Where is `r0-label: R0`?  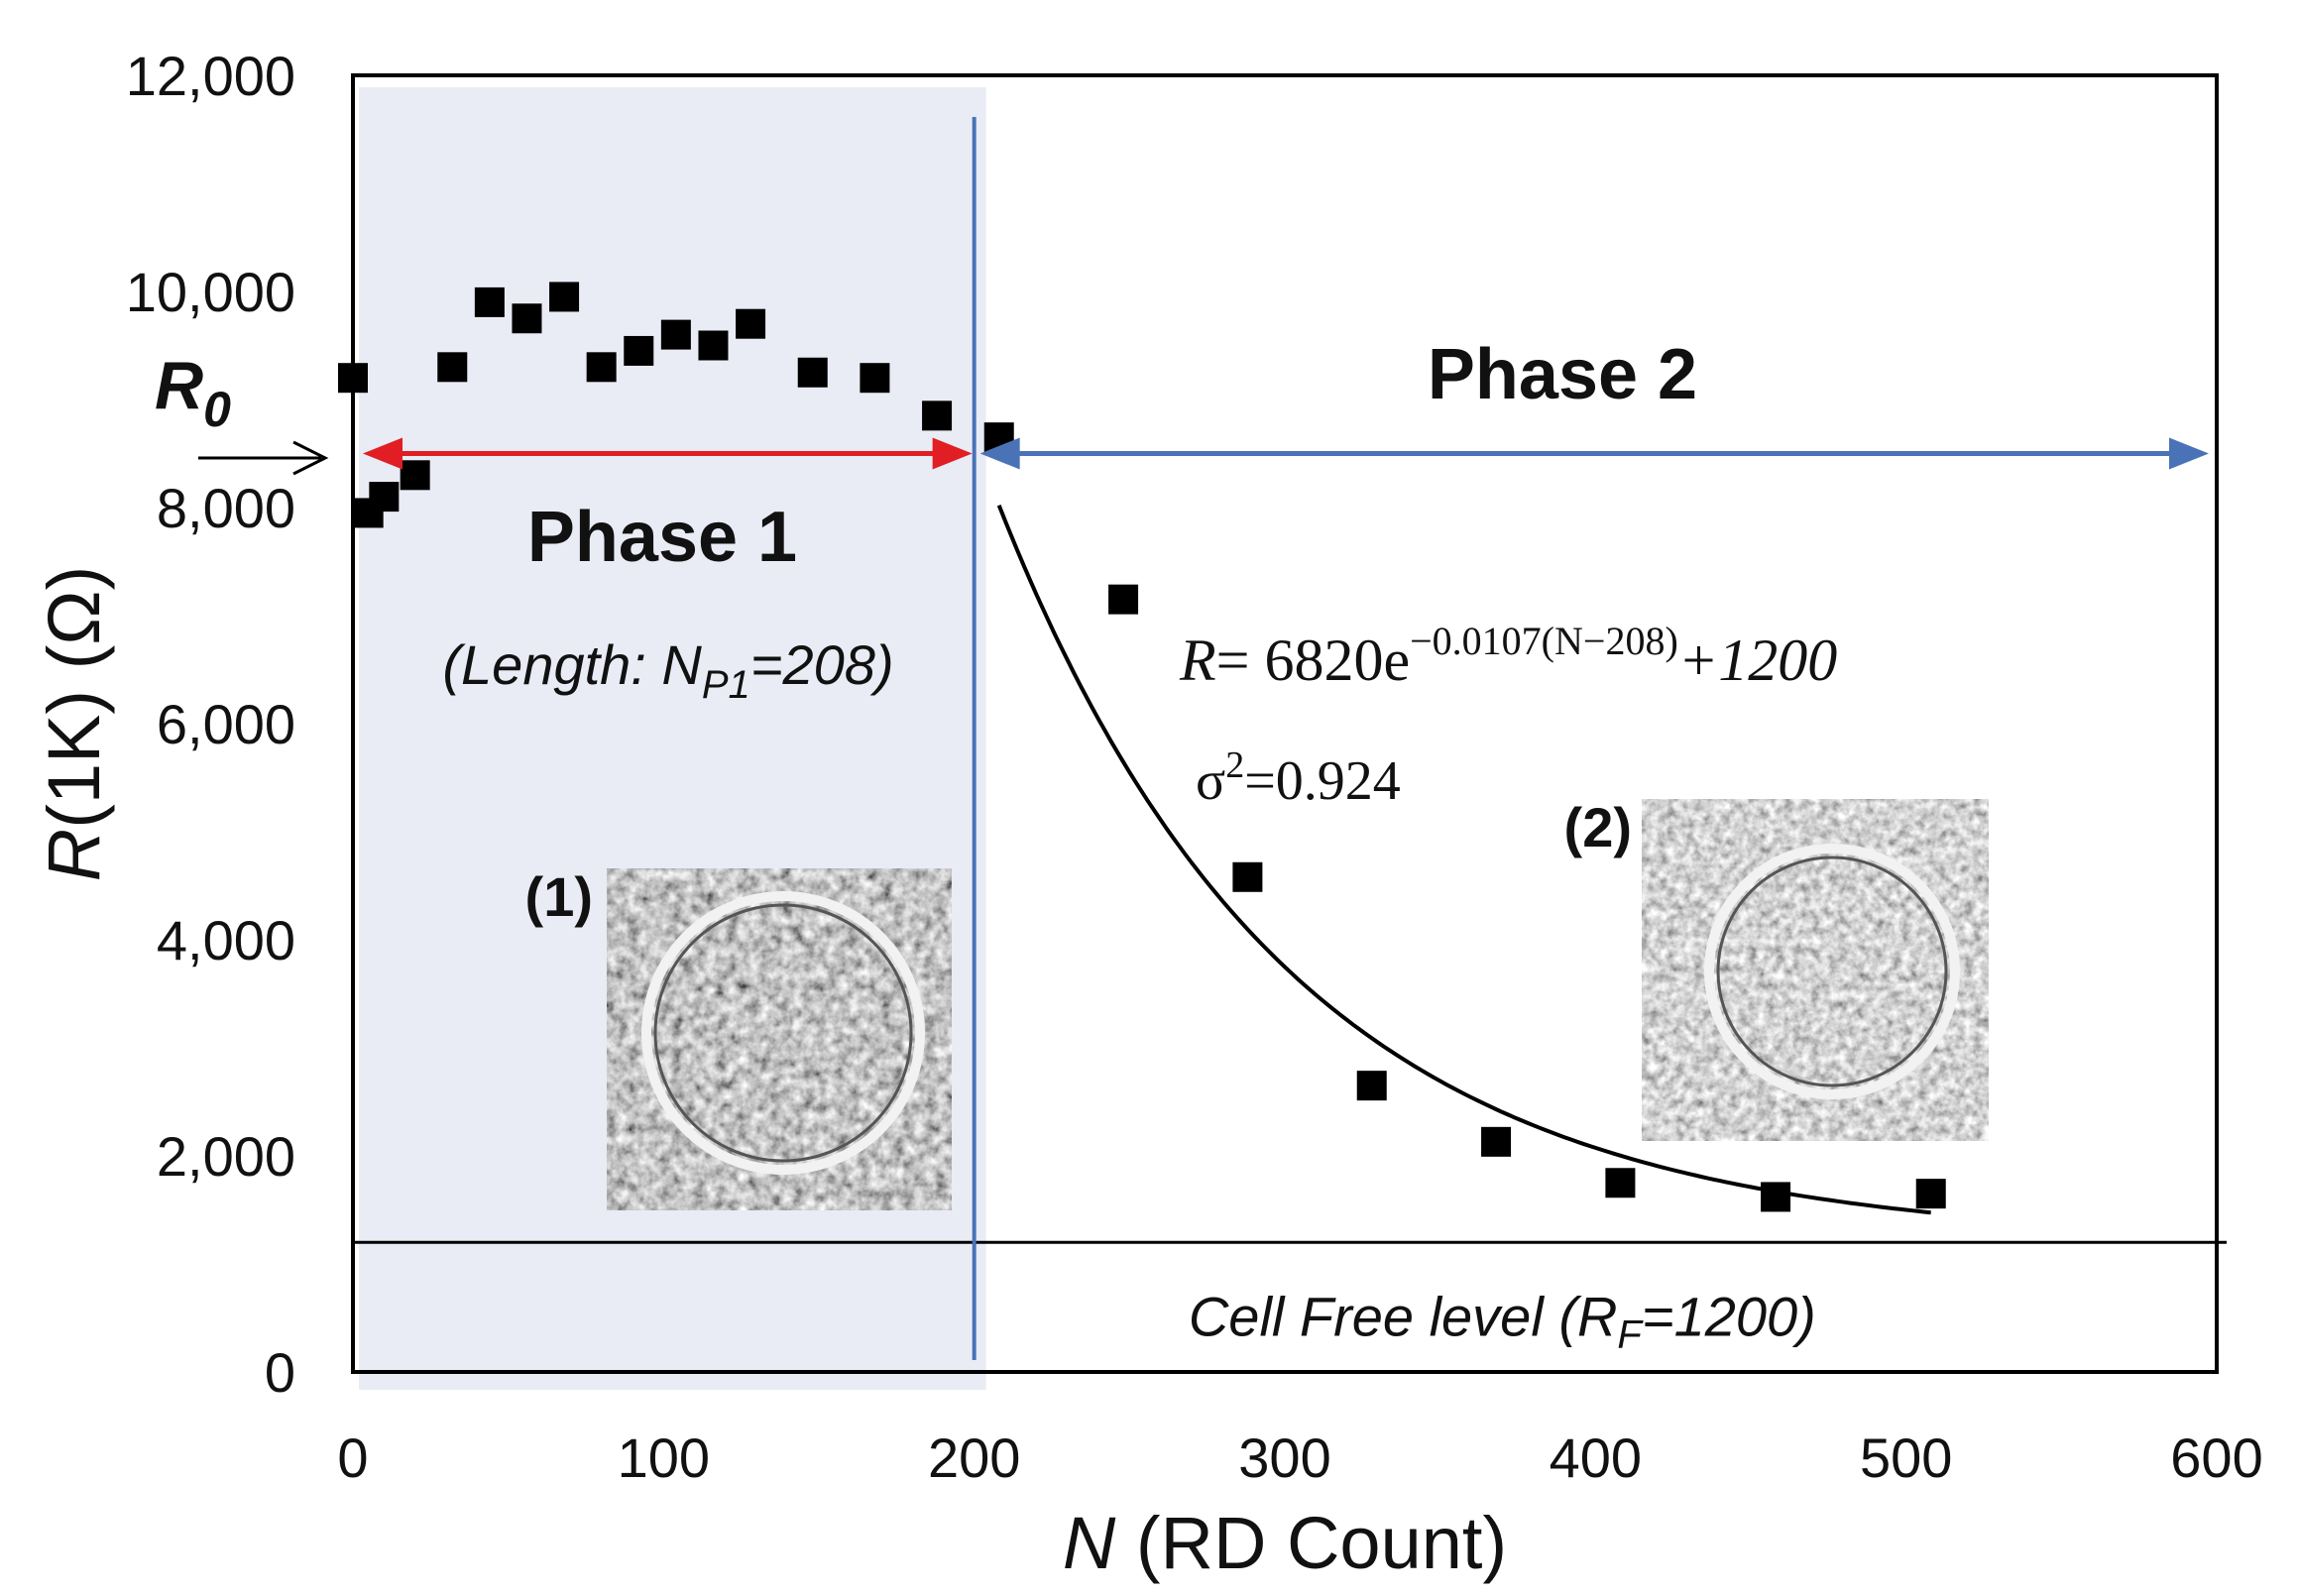 r0-label: R0 is located at coordinates (193, 393).